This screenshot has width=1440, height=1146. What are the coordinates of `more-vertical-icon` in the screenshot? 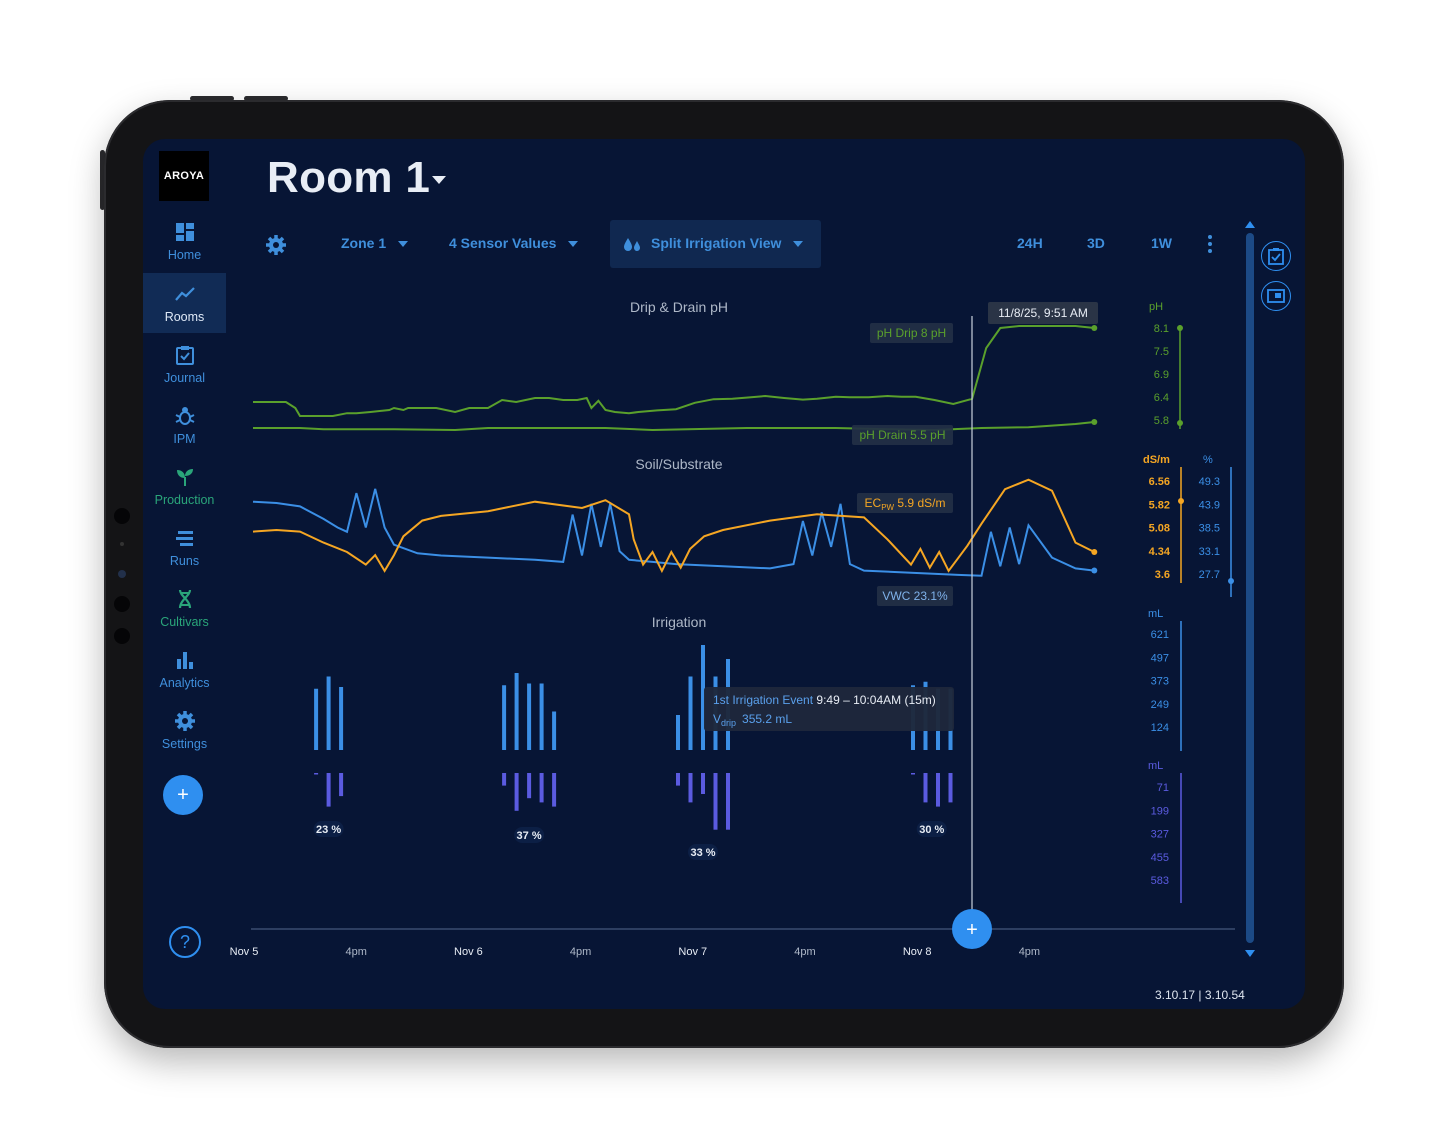 It's located at (1210, 244).